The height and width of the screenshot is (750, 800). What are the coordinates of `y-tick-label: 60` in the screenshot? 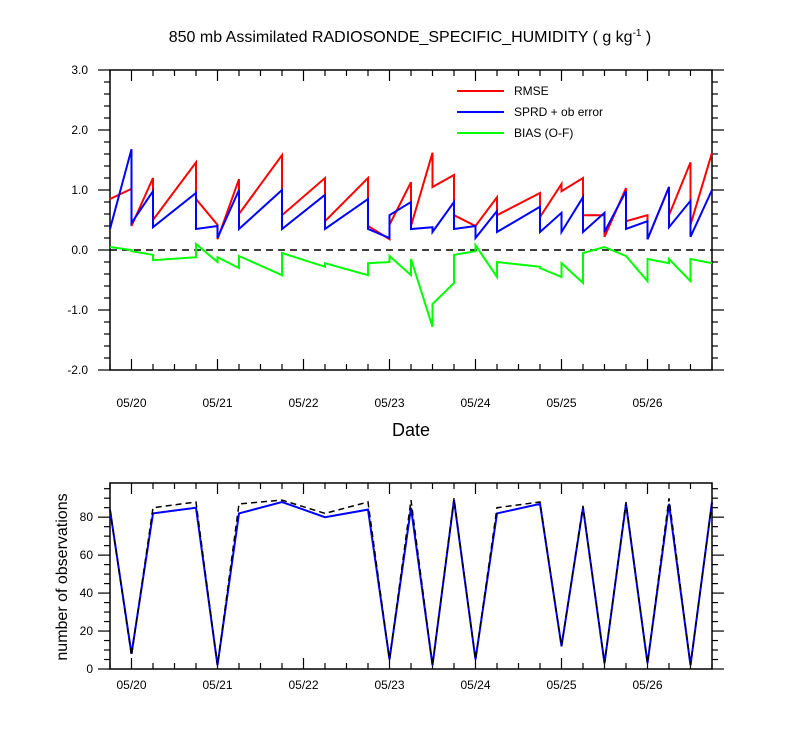 It's located at (87, 555).